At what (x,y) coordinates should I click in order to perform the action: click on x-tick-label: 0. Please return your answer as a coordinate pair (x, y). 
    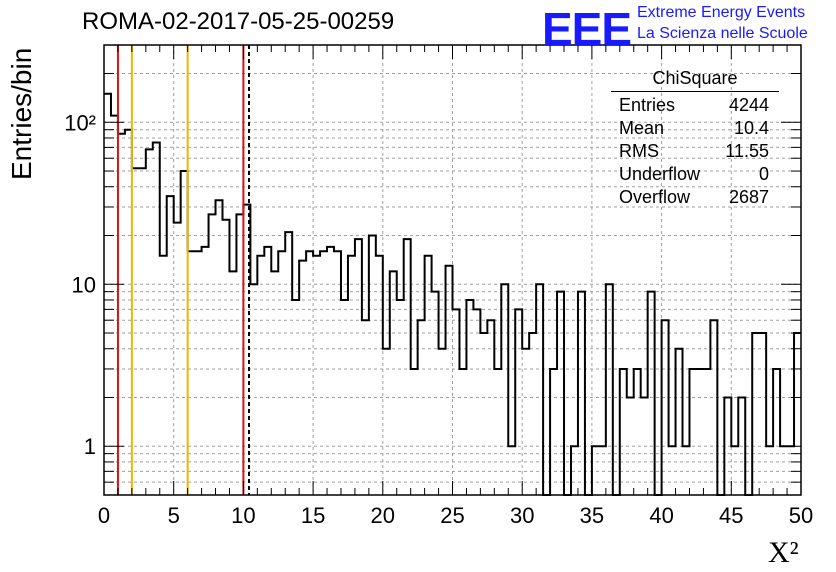
    Looking at the image, I should click on (104, 515).